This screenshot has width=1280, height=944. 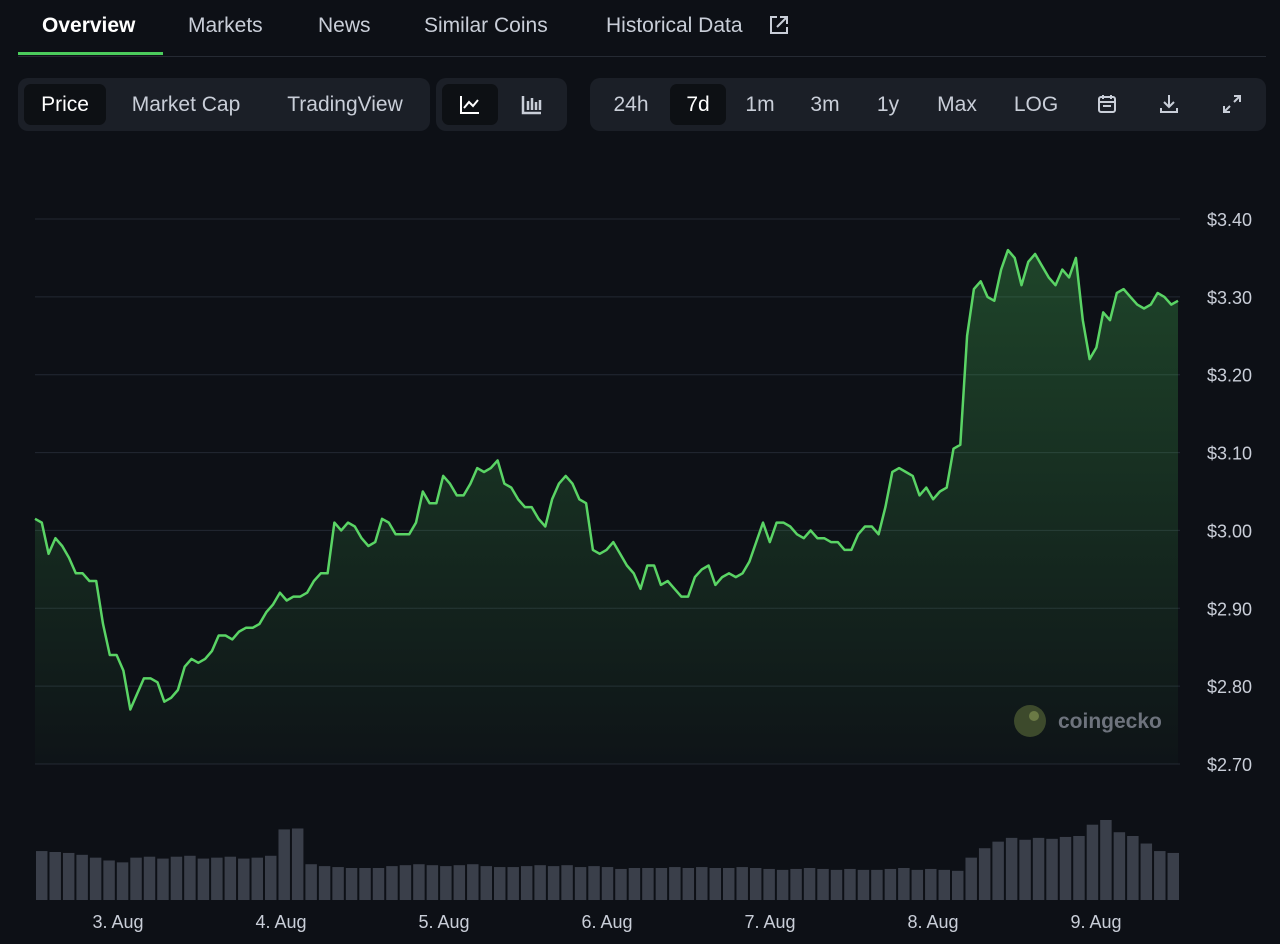 What do you see at coordinates (760, 104) in the screenshot?
I see `range-button: 1m` at bounding box center [760, 104].